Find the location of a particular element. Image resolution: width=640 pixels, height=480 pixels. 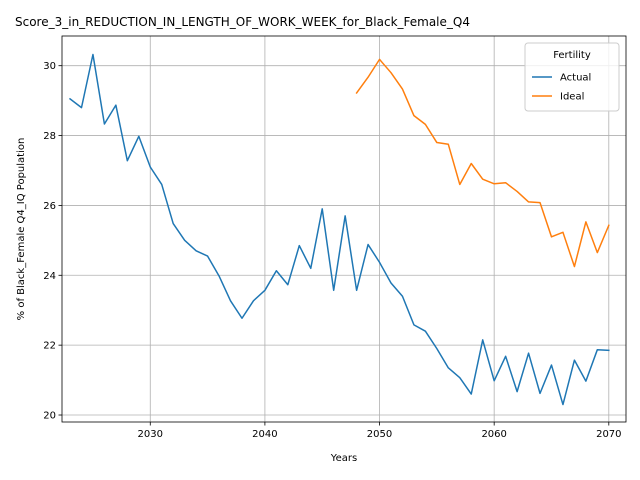

y-tick-label: 20 is located at coordinates (49, 416).